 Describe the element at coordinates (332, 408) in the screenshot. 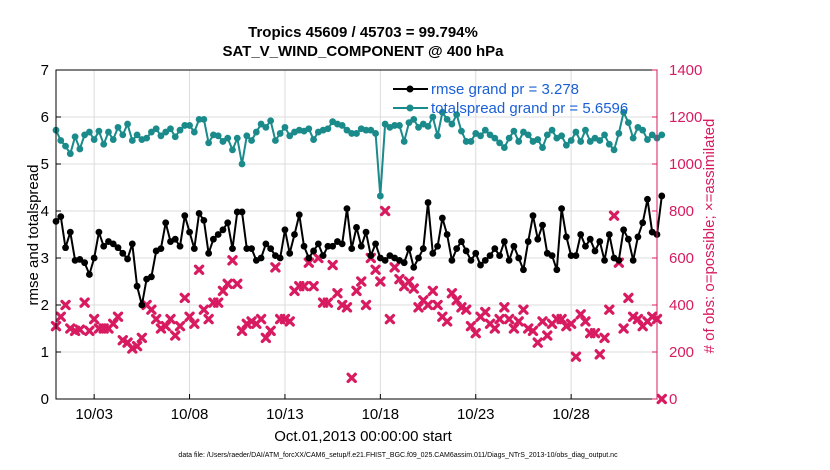

I see `x-axis: 10/03 10/08 10/13 10/18 10/23 10/28` at that location.